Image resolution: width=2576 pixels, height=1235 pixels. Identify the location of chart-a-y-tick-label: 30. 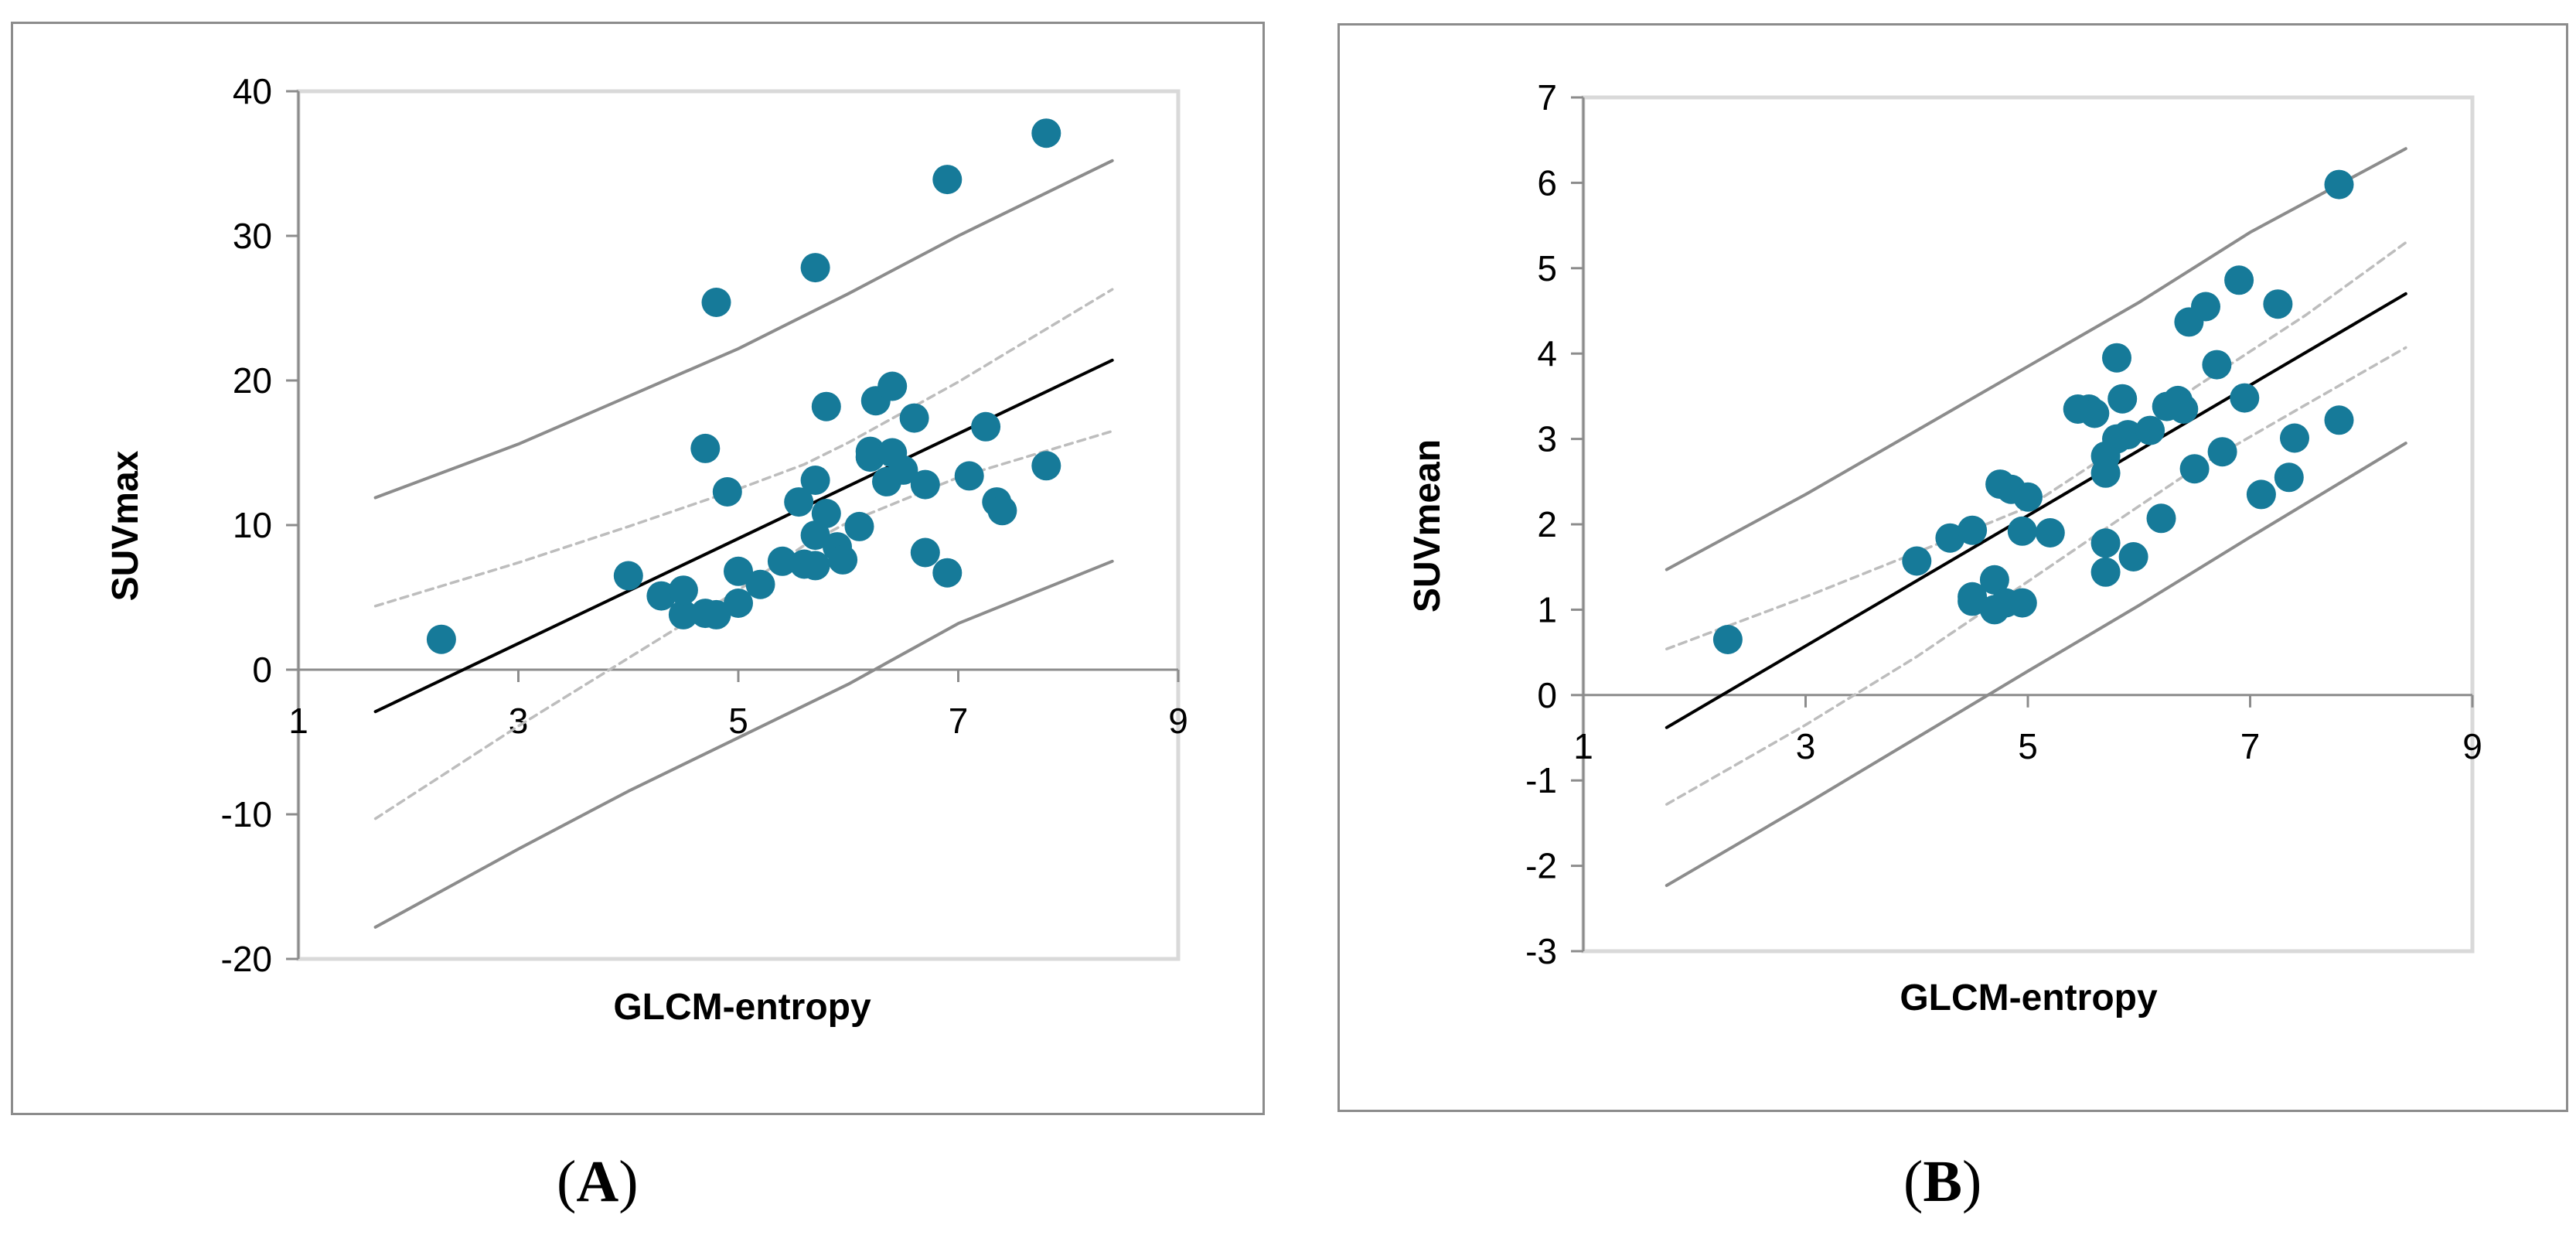
(252, 236).